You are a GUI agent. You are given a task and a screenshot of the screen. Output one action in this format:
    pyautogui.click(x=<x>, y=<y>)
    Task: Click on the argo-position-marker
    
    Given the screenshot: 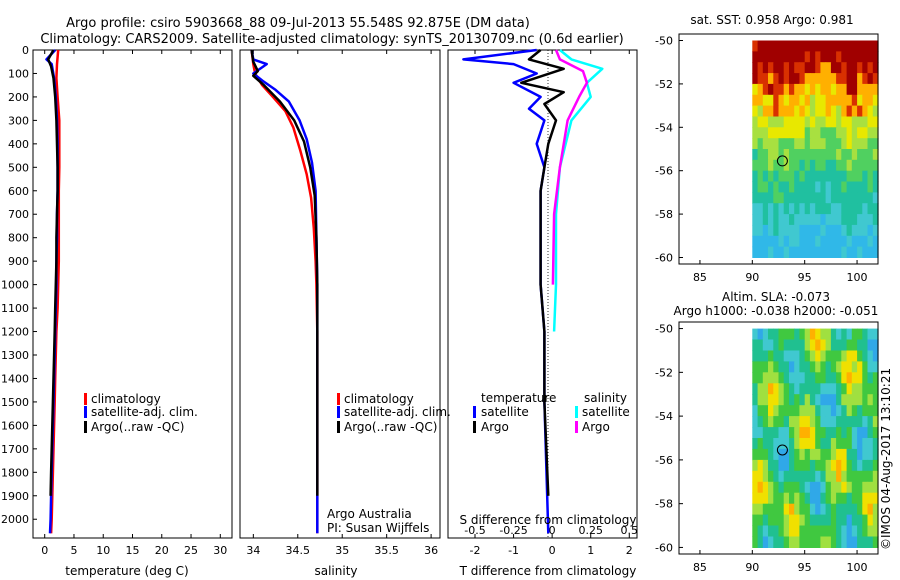 What is the action you would take?
    pyautogui.click(x=782, y=450)
    